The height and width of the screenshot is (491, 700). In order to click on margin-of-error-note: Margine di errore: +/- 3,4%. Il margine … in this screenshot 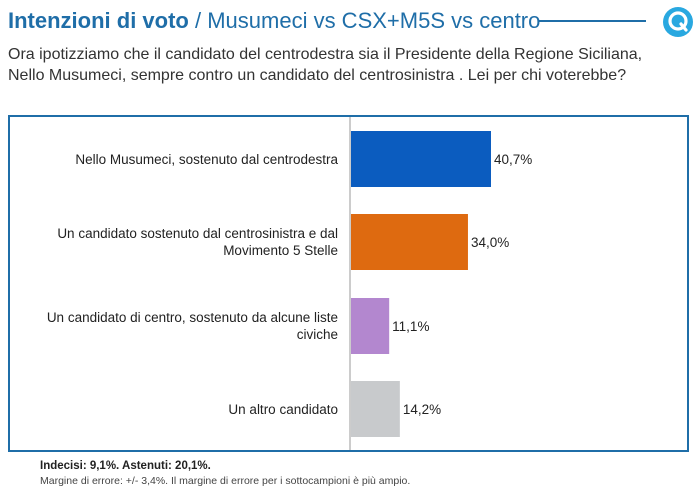, I will do `click(225, 481)`.